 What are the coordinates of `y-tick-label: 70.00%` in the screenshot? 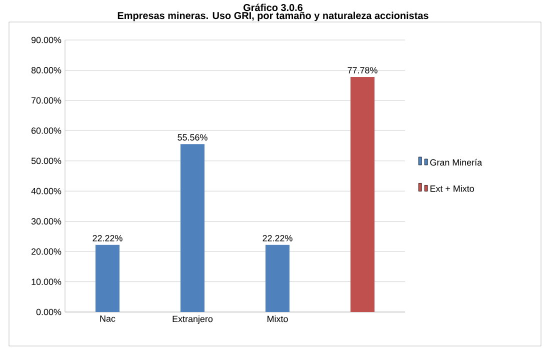 It's located at (47, 100).